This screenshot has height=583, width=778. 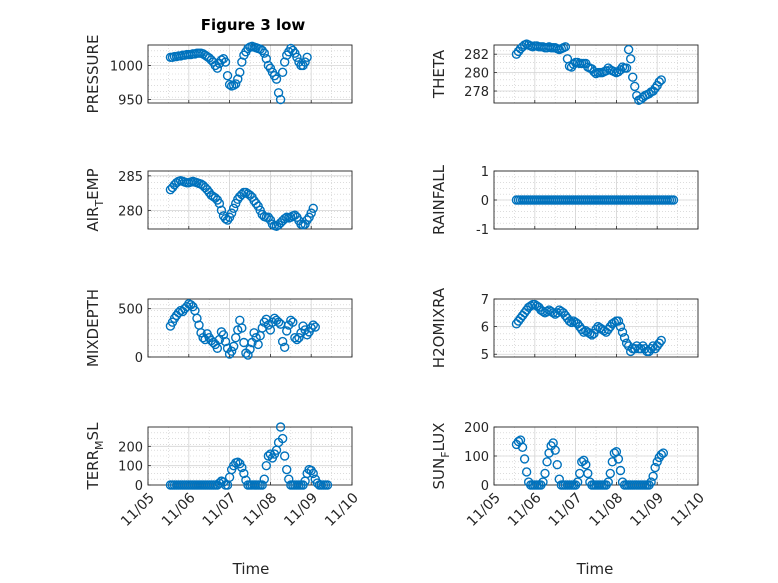 What do you see at coordinates (138, 510) in the screenshot?
I see `x-tick-label: 11/05` at bounding box center [138, 510].